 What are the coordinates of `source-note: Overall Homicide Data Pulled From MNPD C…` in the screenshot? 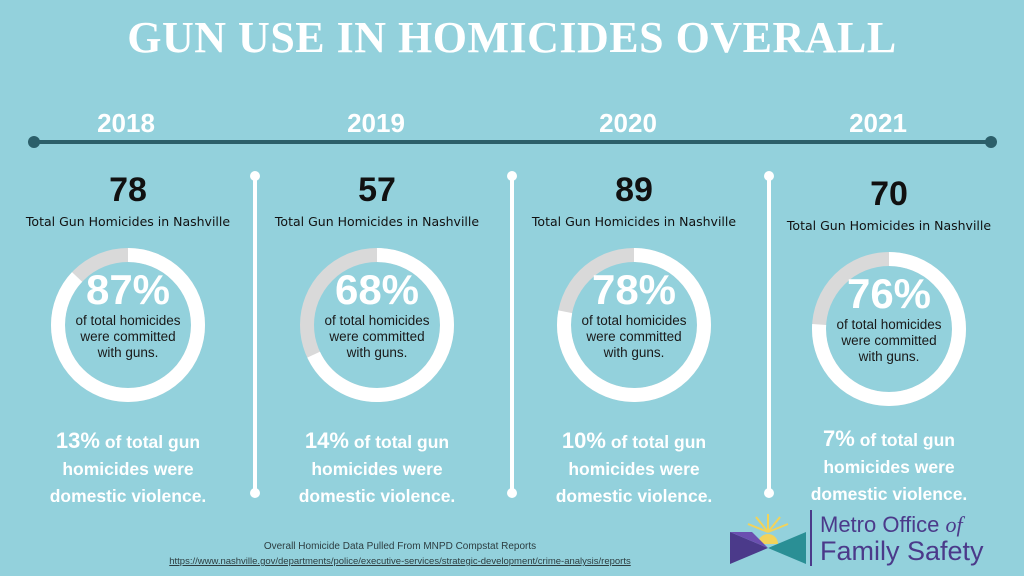 It's located at (400, 546).